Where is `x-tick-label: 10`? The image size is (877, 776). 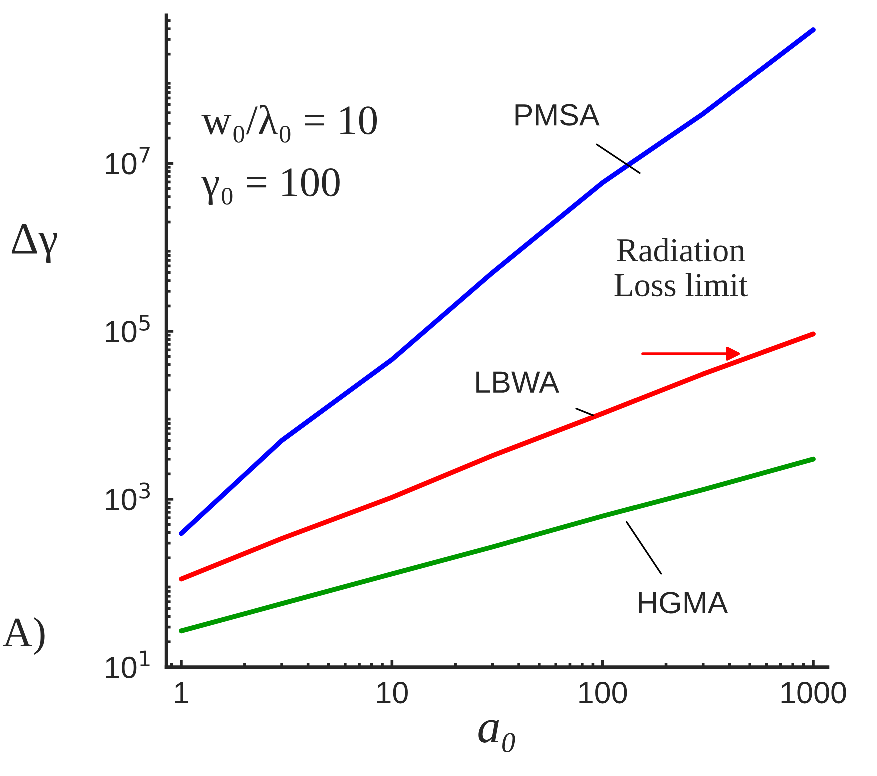 x-tick-label: 10 is located at coordinates (393, 693).